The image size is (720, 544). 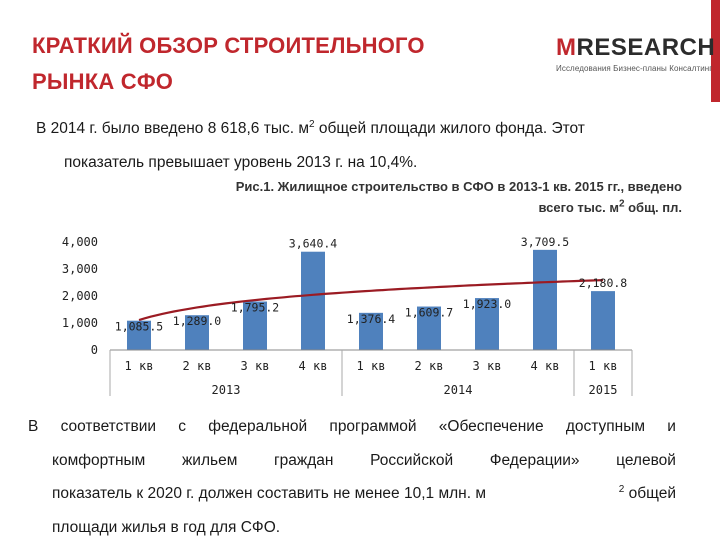 I want to click on conclusion-word: жильем, so click(x=209, y=461).